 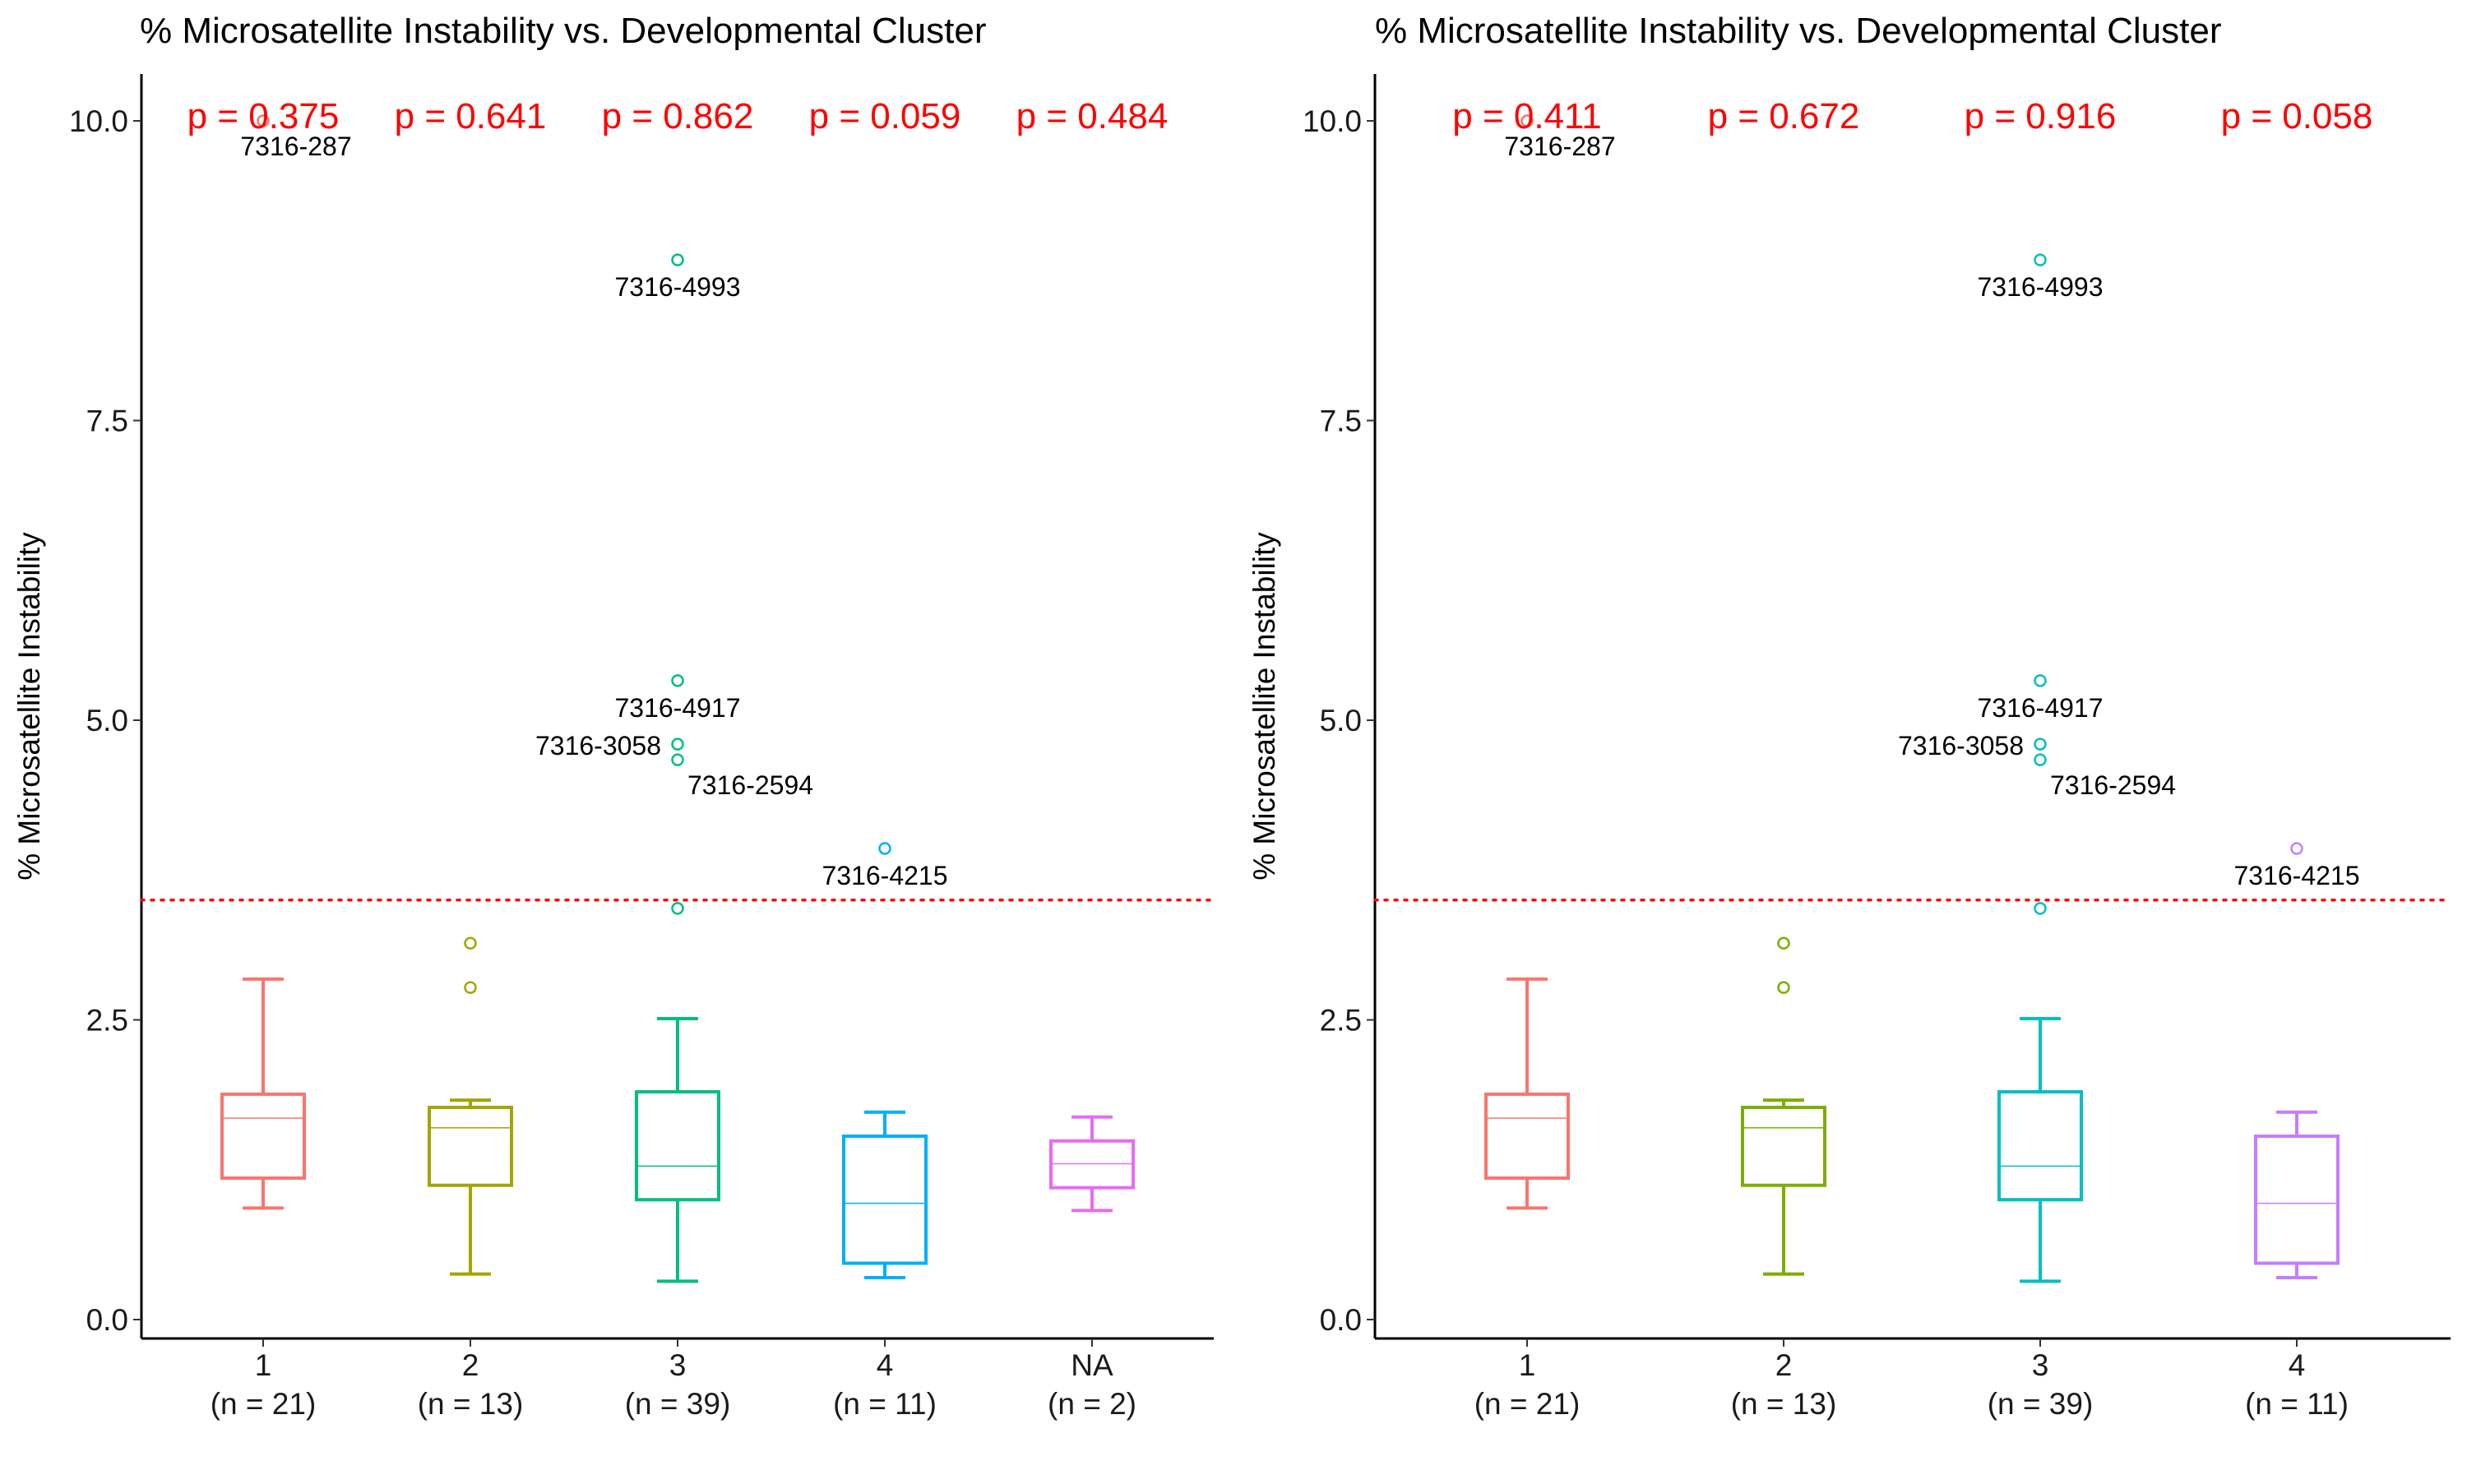 I want to click on p-value-label: p = 0.641, so click(x=471, y=116).